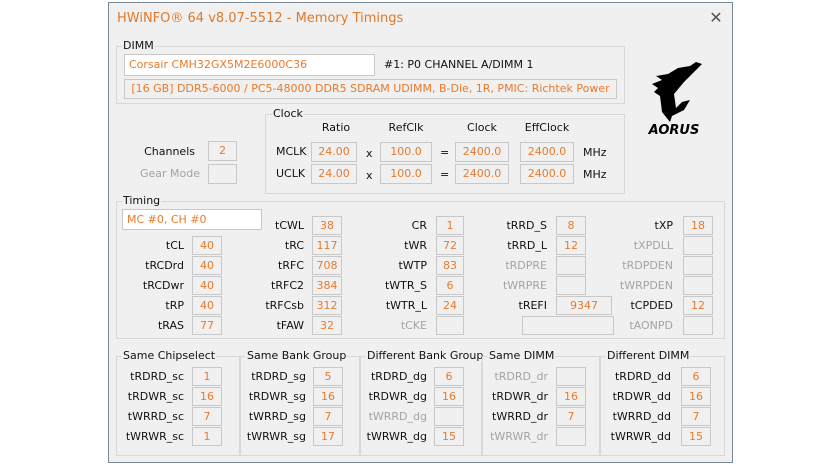 The width and height of the screenshot is (840, 467). What do you see at coordinates (663, 225) in the screenshot?
I see `label-txp: tXP` at bounding box center [663, 225].